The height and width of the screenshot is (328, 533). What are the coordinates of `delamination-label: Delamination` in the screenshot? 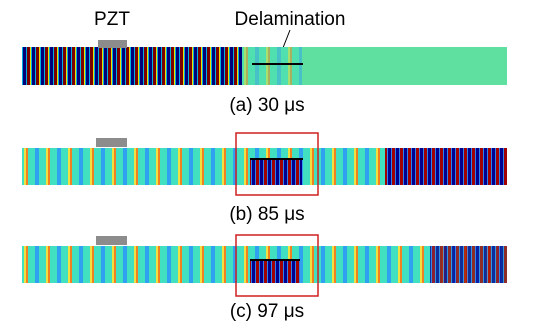 It's located at (290, 19).